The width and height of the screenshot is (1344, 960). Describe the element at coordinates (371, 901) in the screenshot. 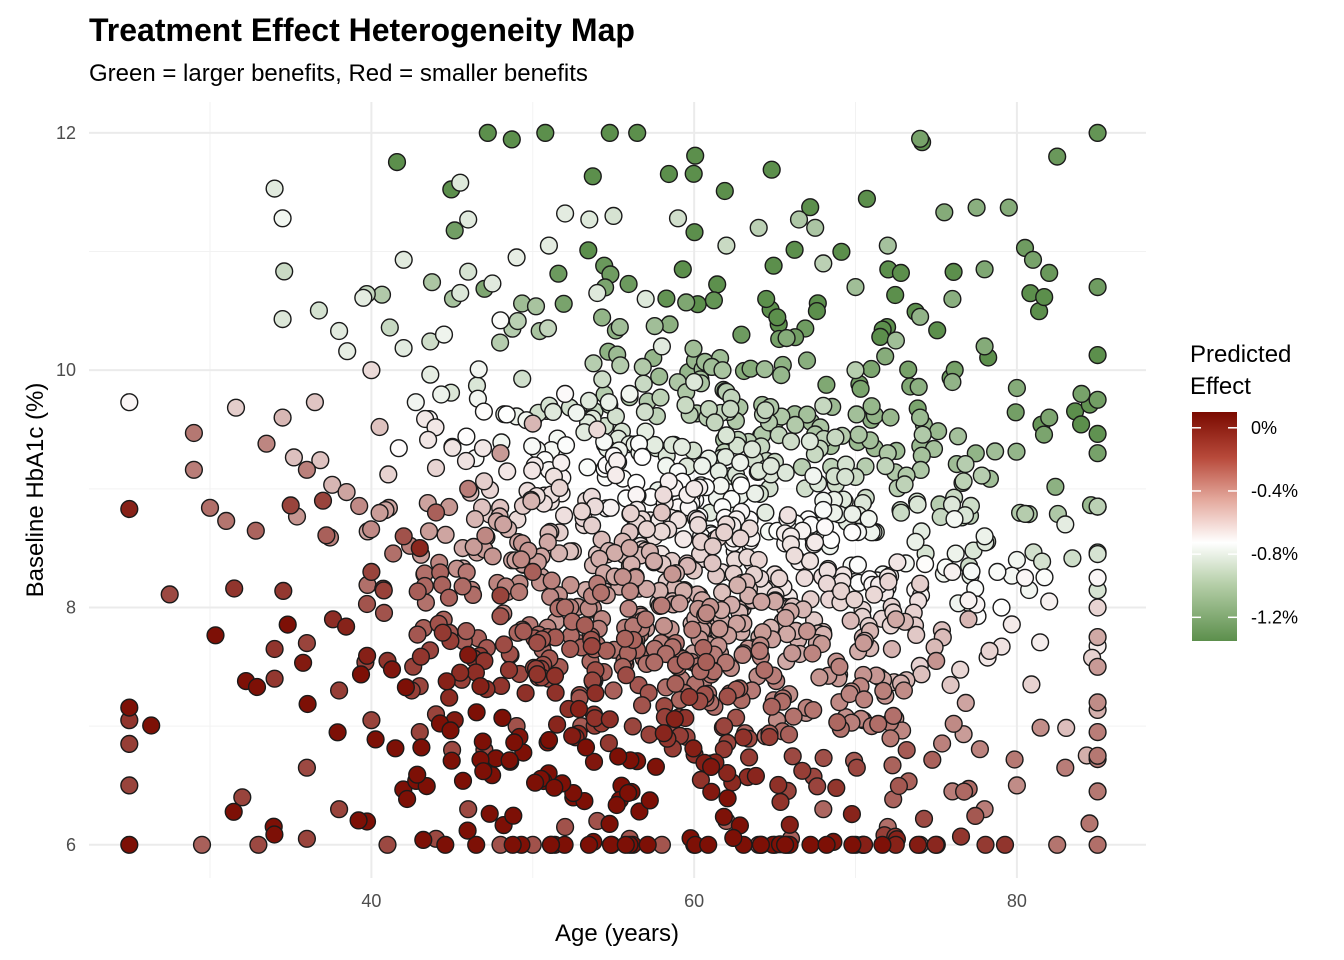

I see `x-tick-label: 40` at that location.